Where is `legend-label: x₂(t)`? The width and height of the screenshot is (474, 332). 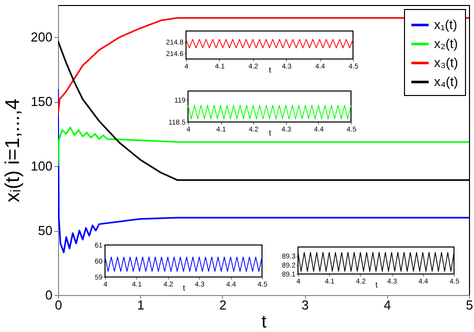 legend-label: x₂(t) is located at coordinates (446, 43).